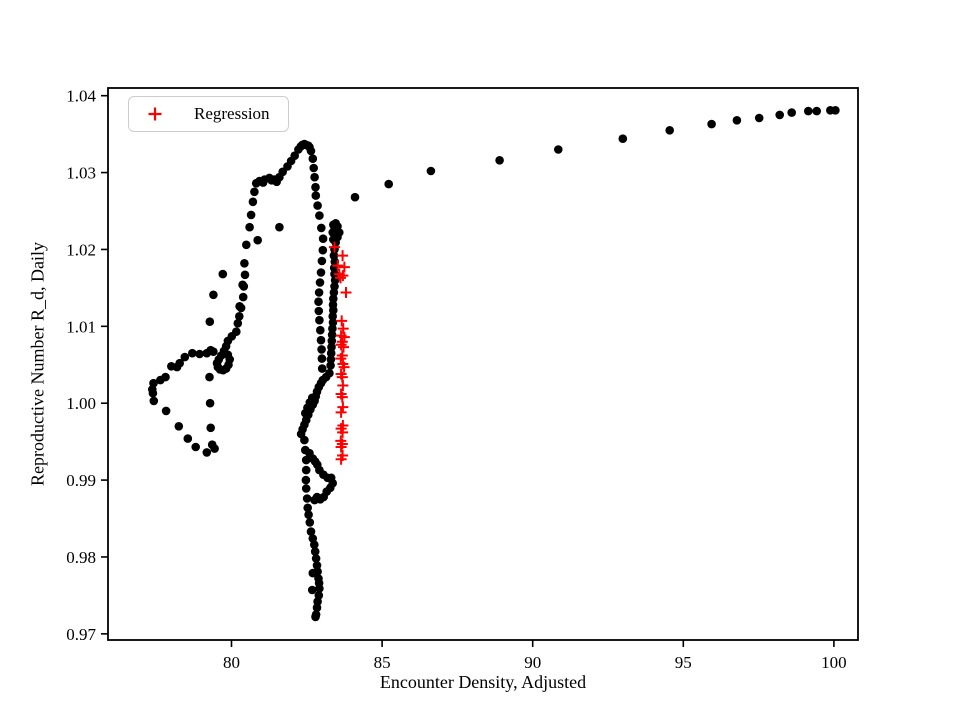  Describe the element at coordinates (683, 662) in the screenshot. I see `x-tick-label: 95` at that location.